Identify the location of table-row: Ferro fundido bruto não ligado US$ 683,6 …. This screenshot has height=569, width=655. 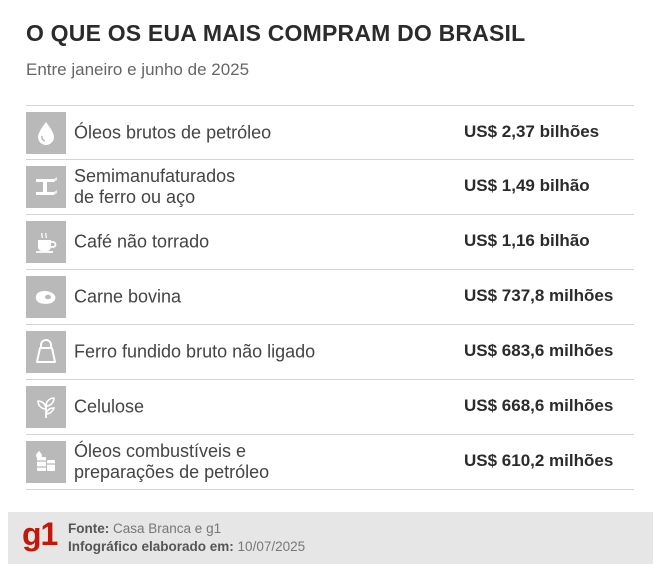
(330, 352).